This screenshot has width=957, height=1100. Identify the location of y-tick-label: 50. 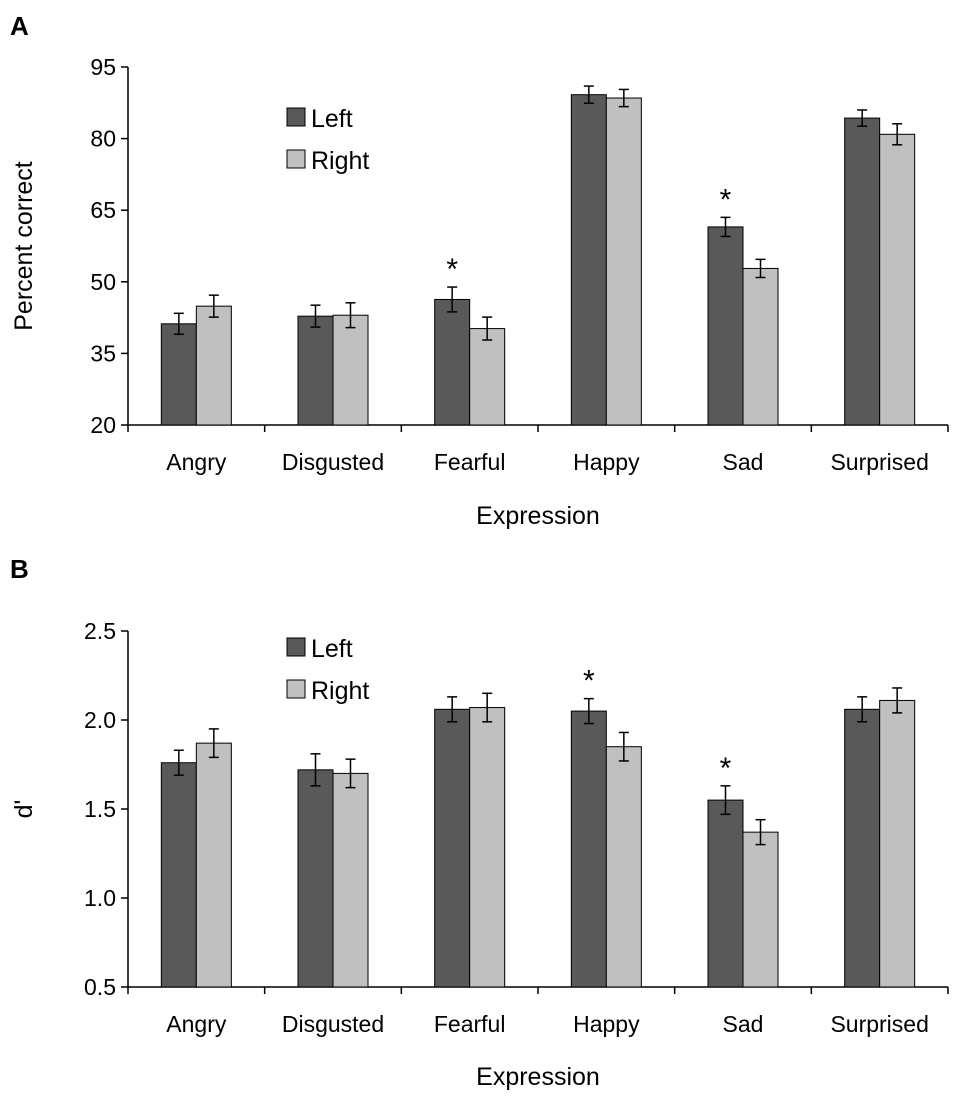
(103, 282).